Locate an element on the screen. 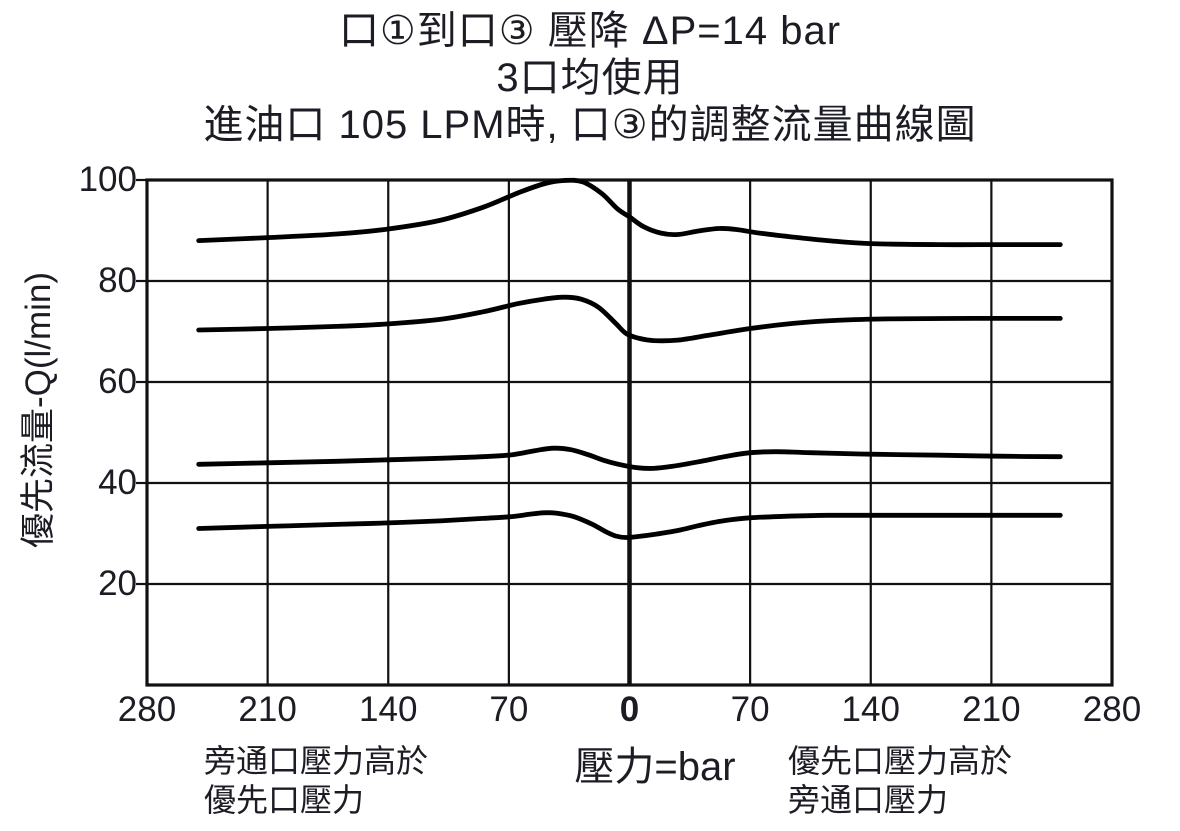 The image size is (1180, 831). annotation-right-line-1: 優先口壓力高於 is located at coordinates (900, 761).